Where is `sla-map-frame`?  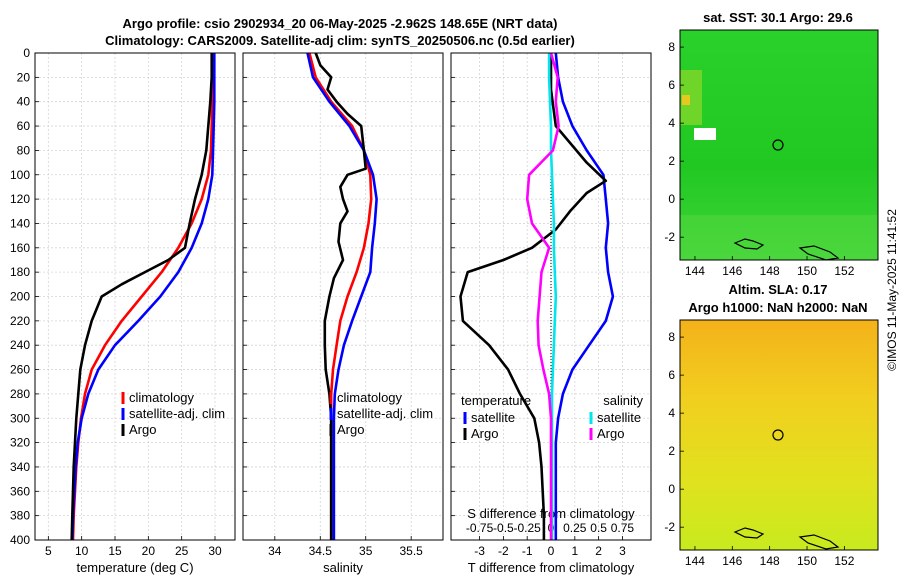
sla-map-frame is located at coordinates (779, 435).